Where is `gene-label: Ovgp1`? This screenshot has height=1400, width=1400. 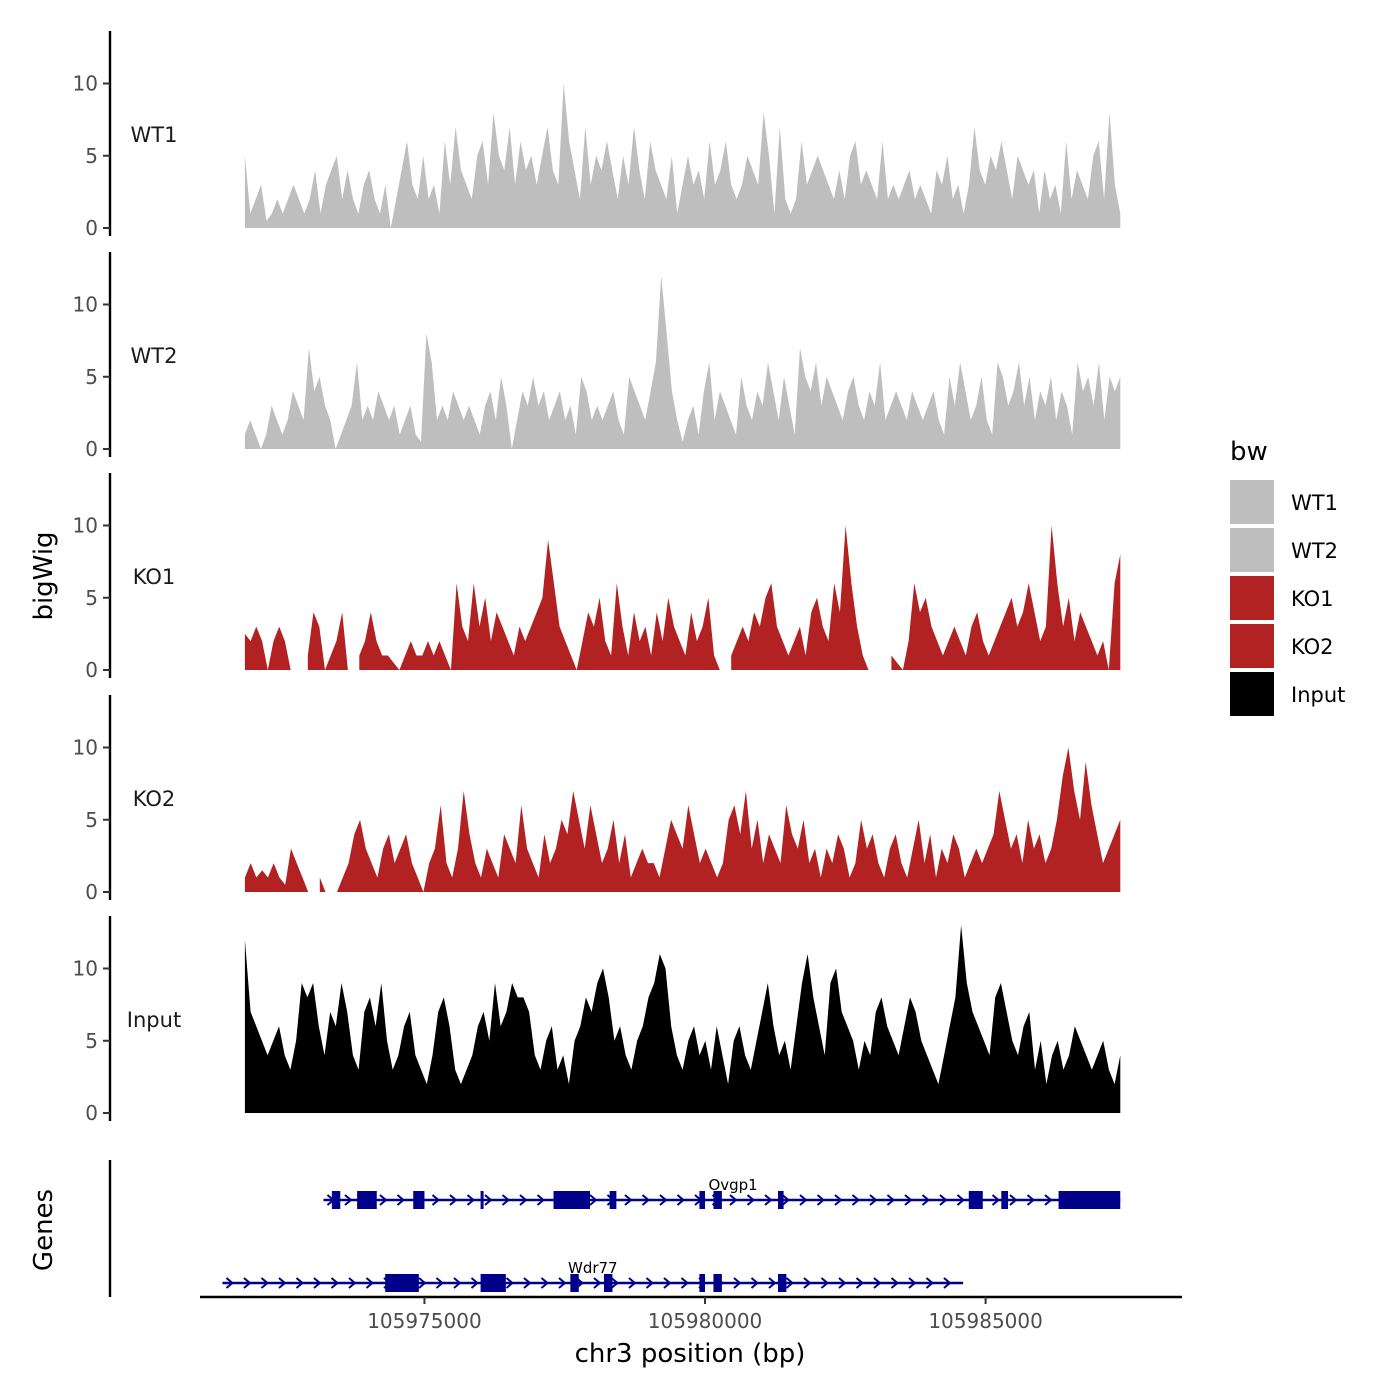
gene-label: Ovgp1 is located at coordinates (732, 1185).